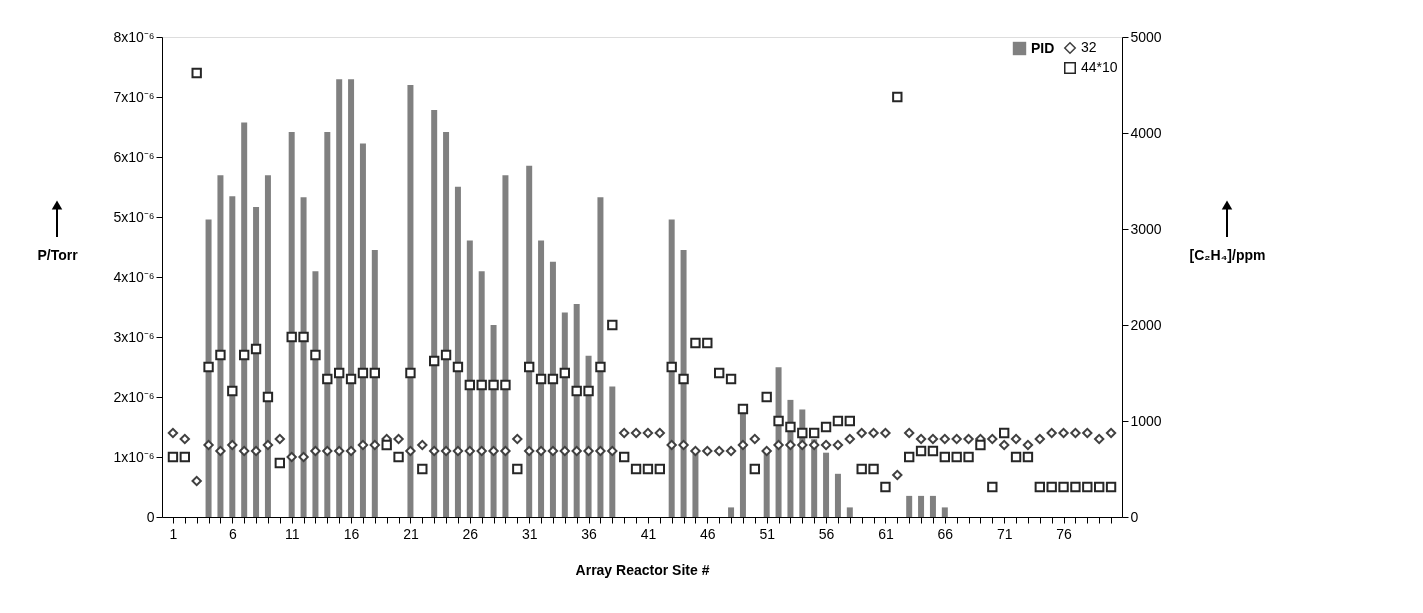 The image size is (1423, 613). Describe the element at coordinates (708, 533) in the screenshot. I see `x-tick-label: 46` at that location.